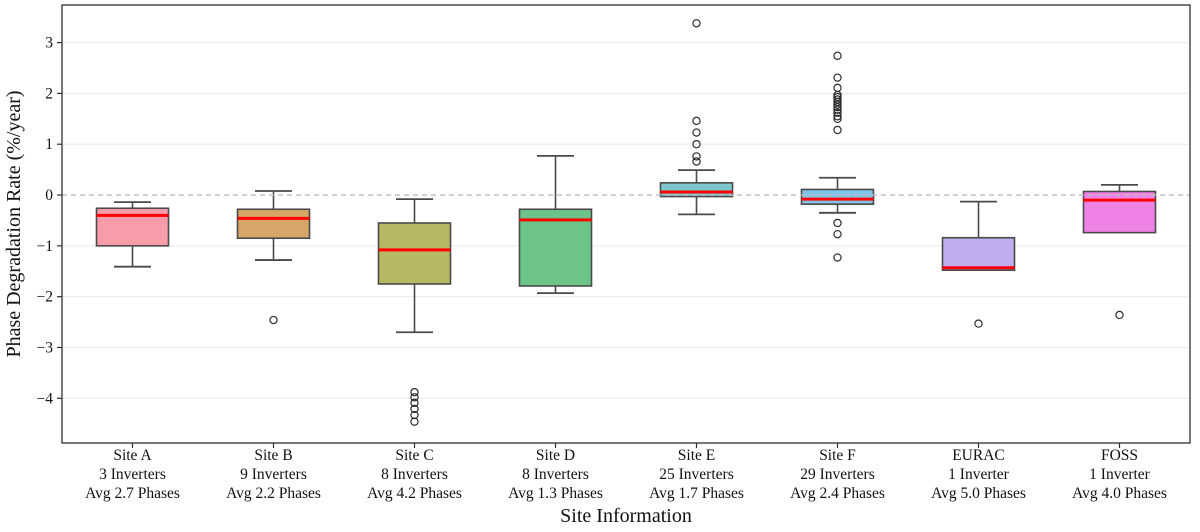 This screenshot has height=532, width=1200. I want to click on site-label-line-phases: Avg 2.4 Phases, so click(837, 493).